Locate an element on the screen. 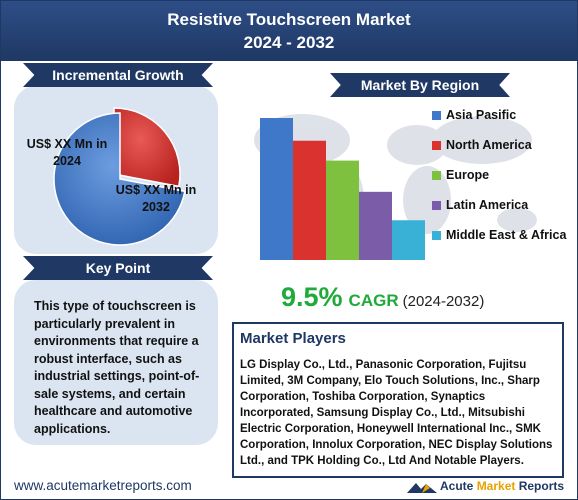 This screenshot has height=500, width=578. legend-label: Middle East & Africa is located at coordinates (506, 235).